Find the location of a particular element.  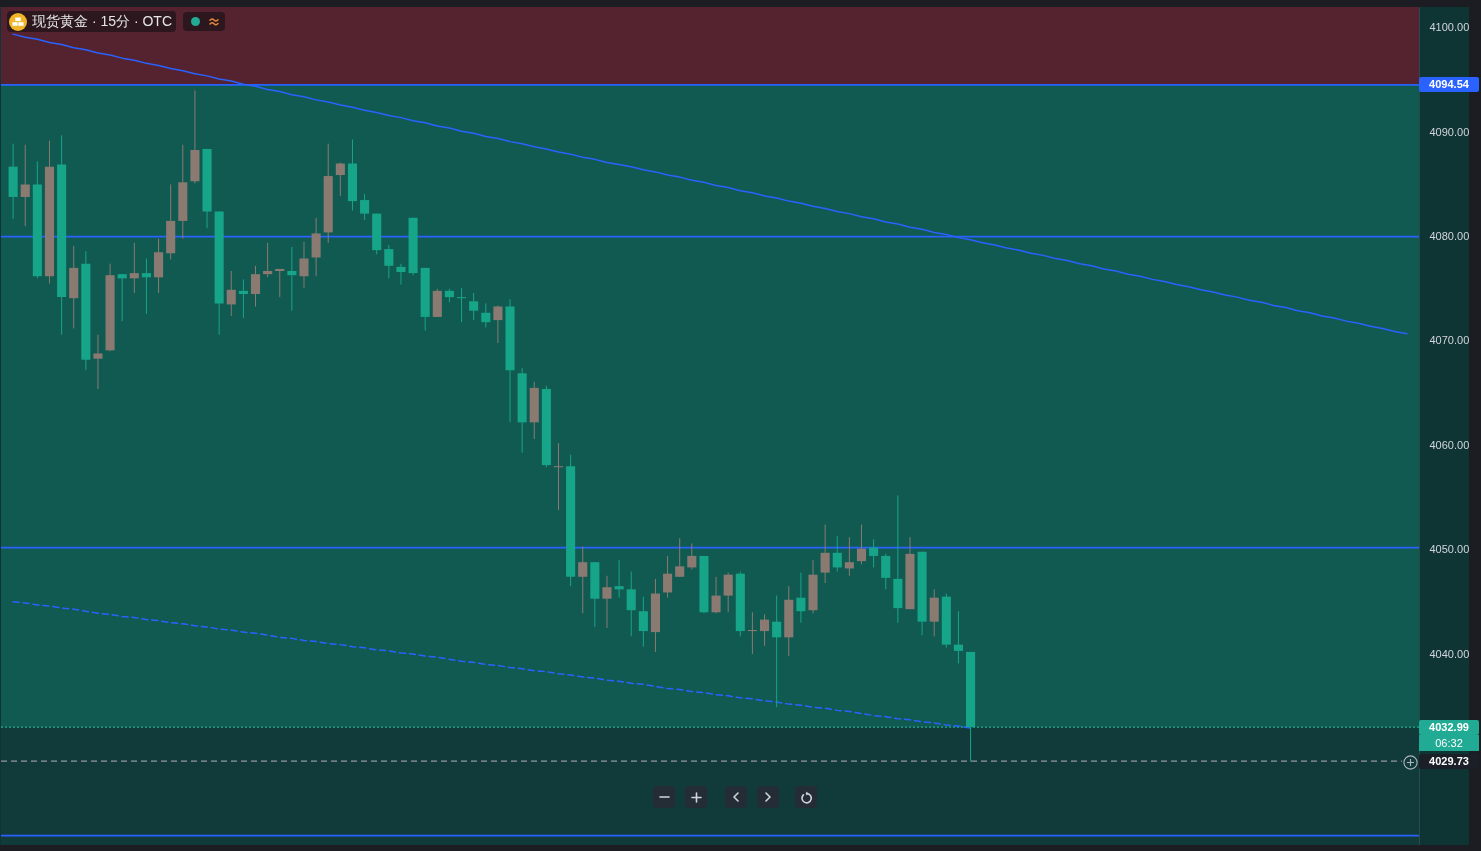

y-tick-label: 4100.00 is located at coordinates (1449, 27).